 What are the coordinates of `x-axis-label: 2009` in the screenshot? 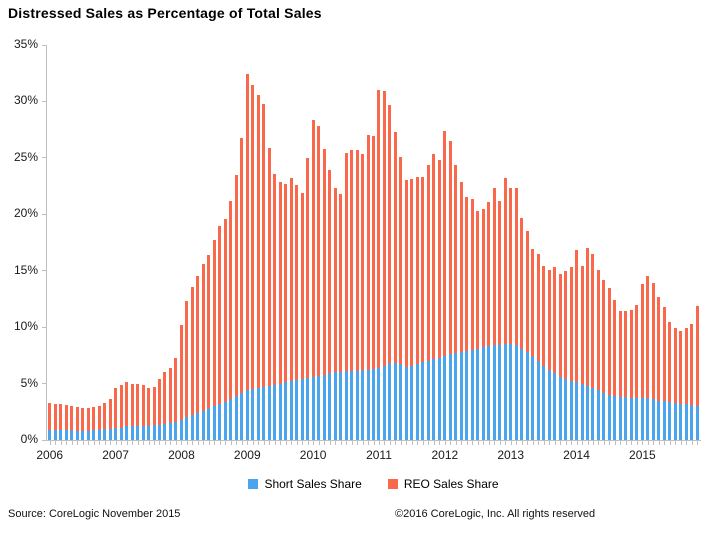 It's located at (247, 455).